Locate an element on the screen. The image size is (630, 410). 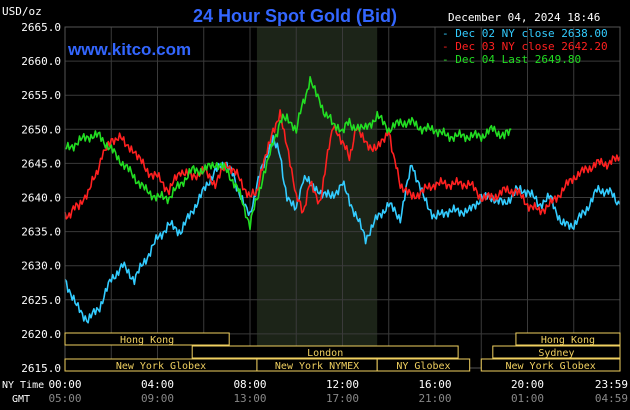
y-tick-label: 2630.0 is located at coordinates (41, 266).